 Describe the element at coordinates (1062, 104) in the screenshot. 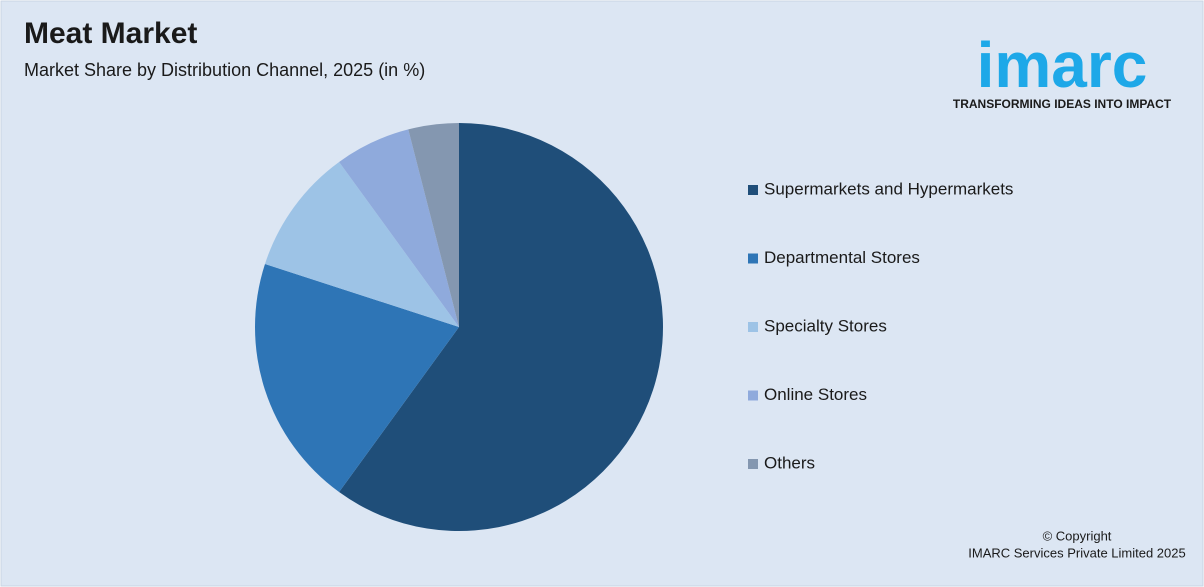

I see `logo-tagline: TRANSFORMING IDEAS INTO IMPACT` at that location.